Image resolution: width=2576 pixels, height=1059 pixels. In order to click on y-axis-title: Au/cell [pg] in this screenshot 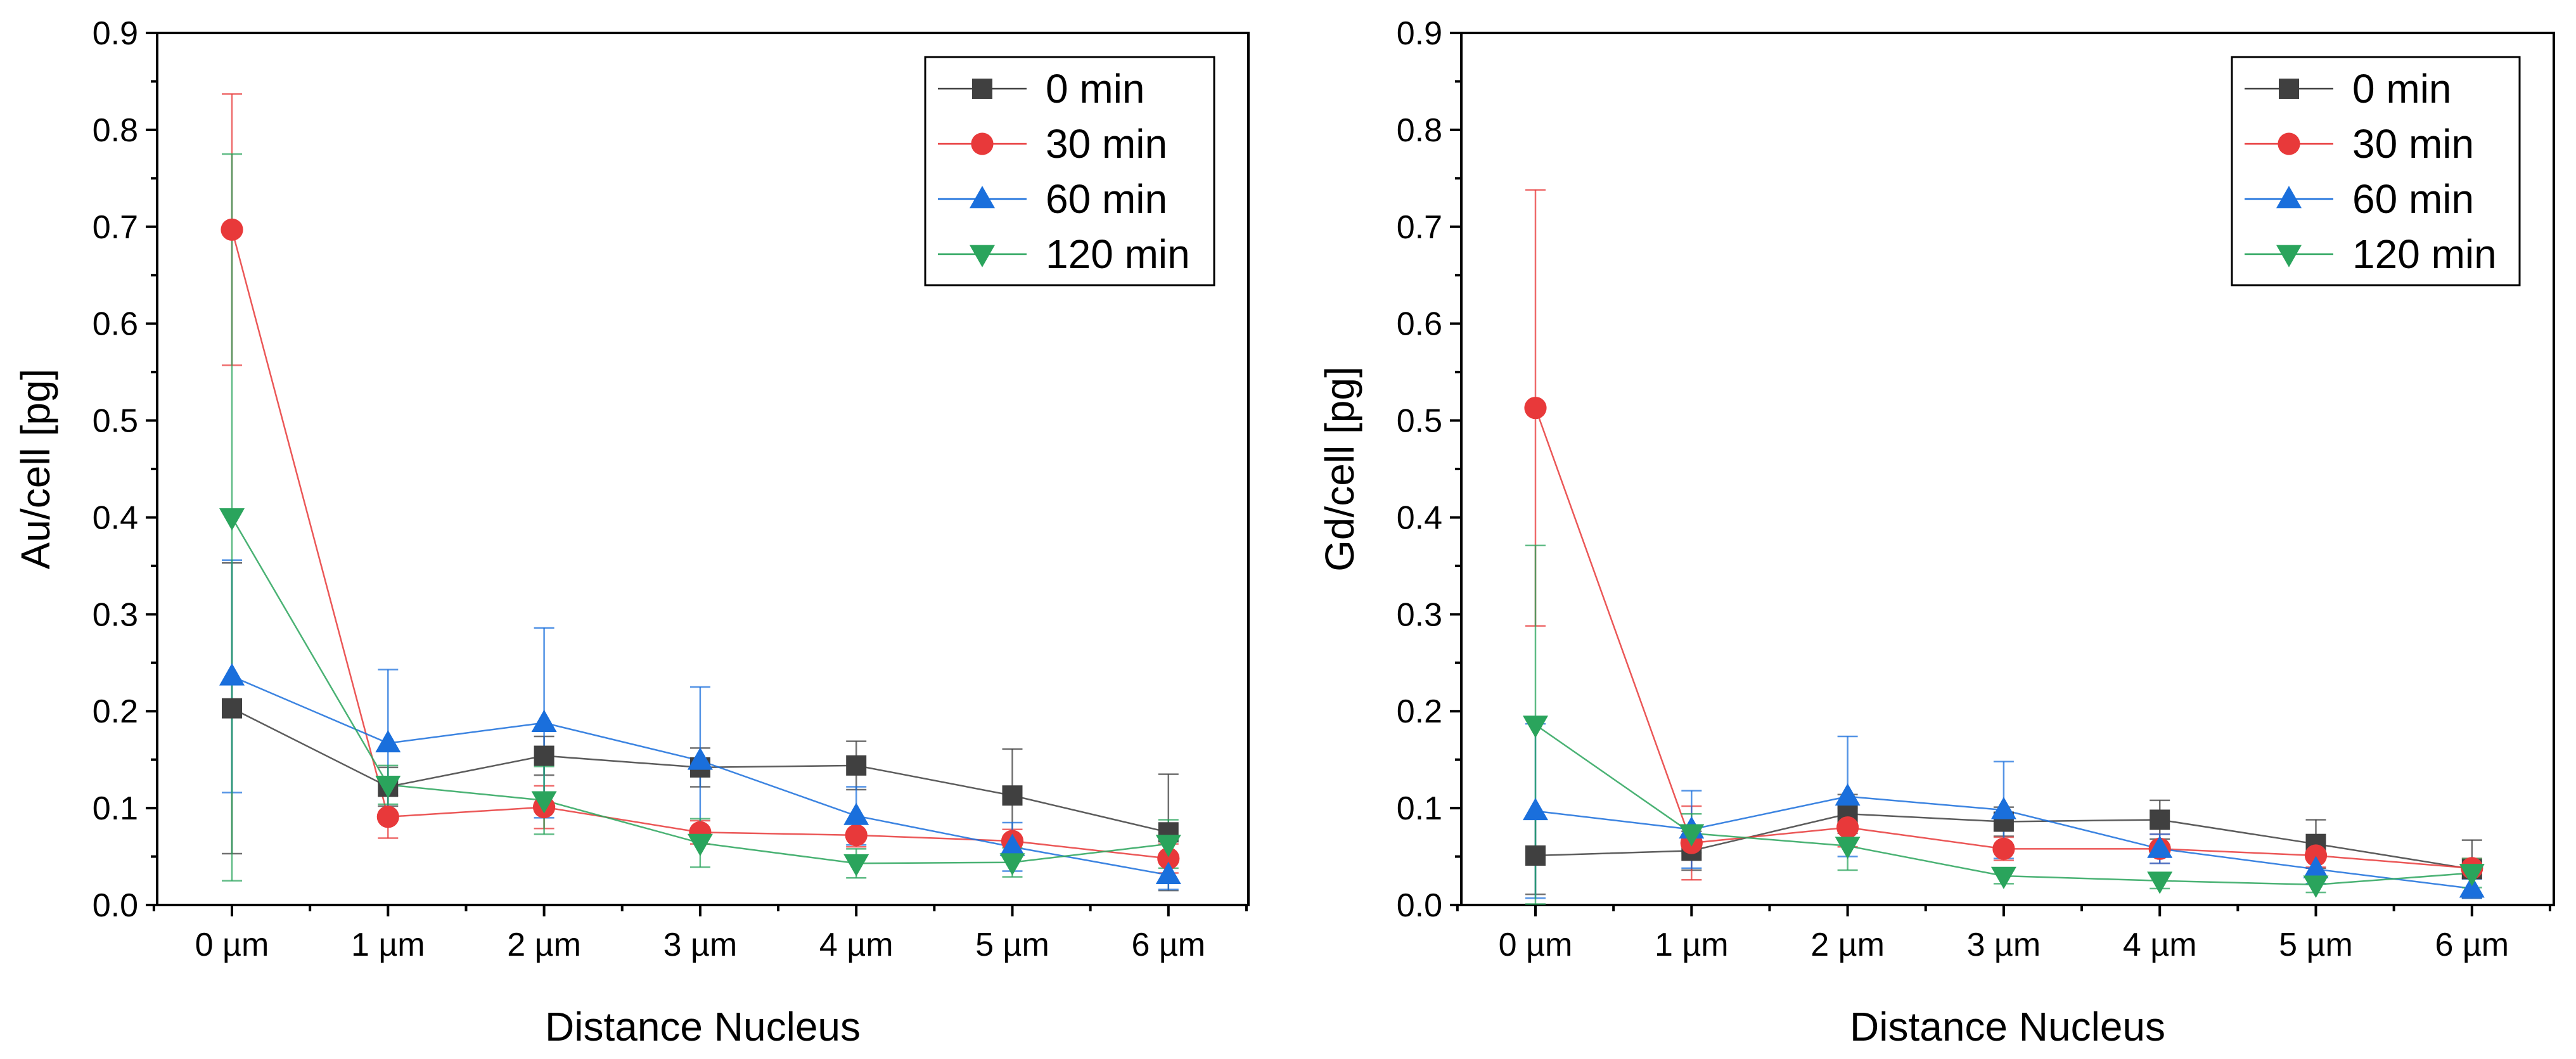, I will do `click(35, 469)`.